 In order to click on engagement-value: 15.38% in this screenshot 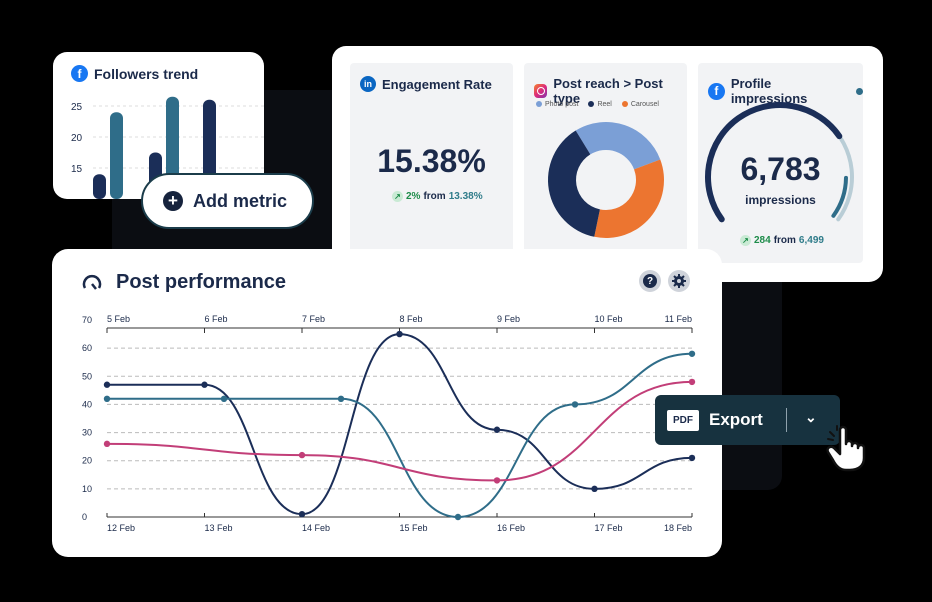, I will do `click(431, 161)`.